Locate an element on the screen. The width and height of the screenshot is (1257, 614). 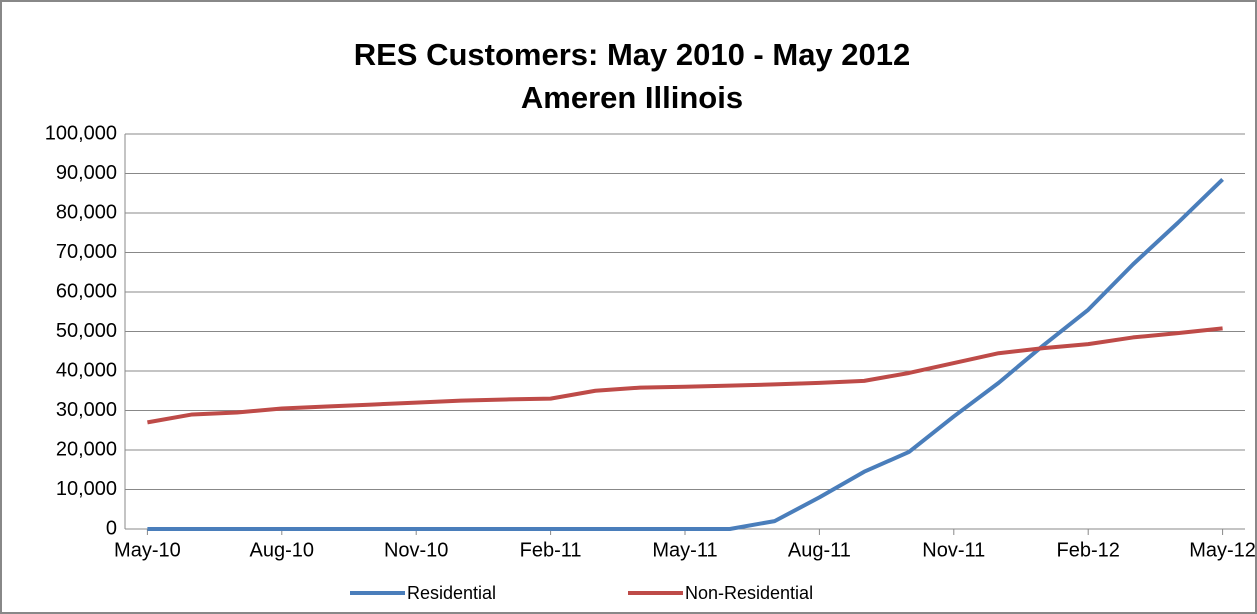
x-tick-label: Feb-12 is located at coordinates (1088, 550).